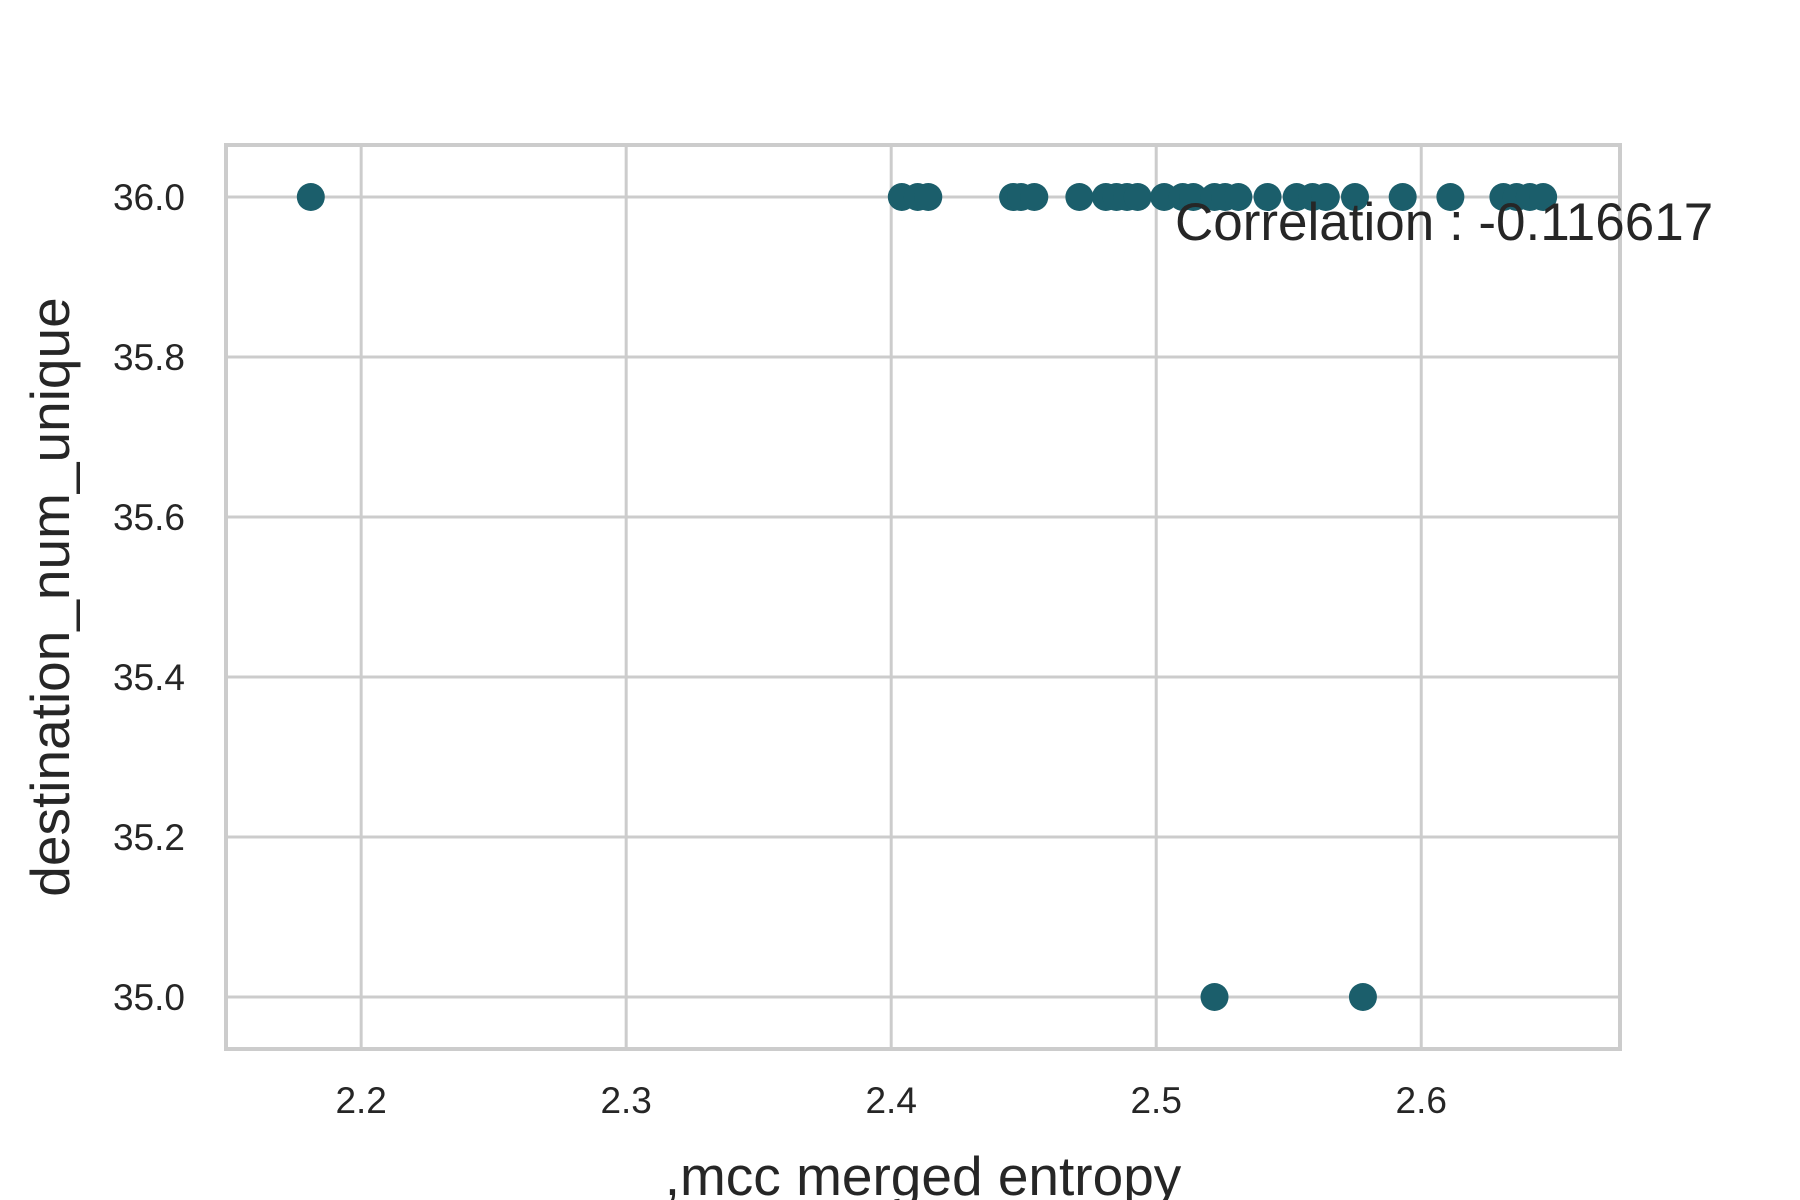 This screenshot has height=1200, width=1800. I want to click on x-tick-label: 2.6, so click(1421, 1100).